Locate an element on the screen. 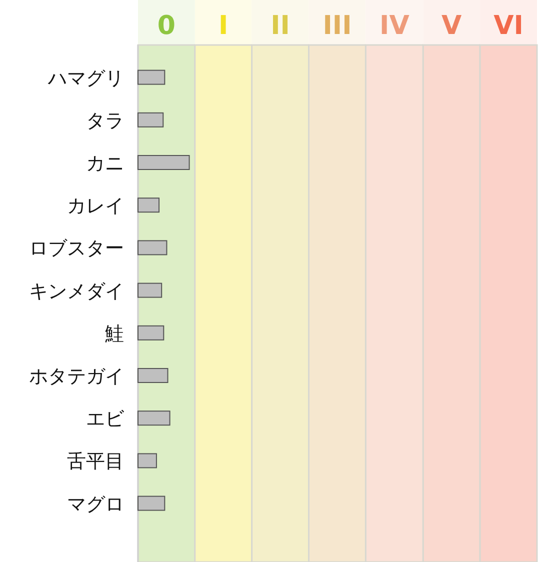  y-tick-label: 舌平目 is located at coordinates (95, 461).